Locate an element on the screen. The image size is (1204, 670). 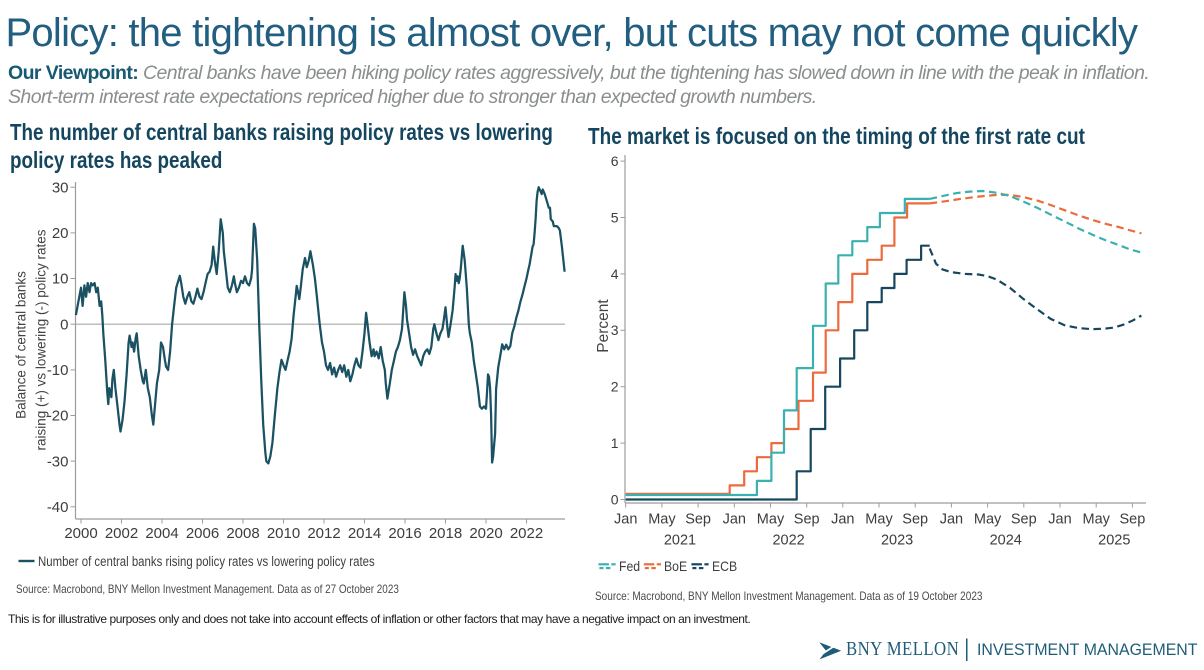
svg-text: 1 is located at coordinates (615, 443).